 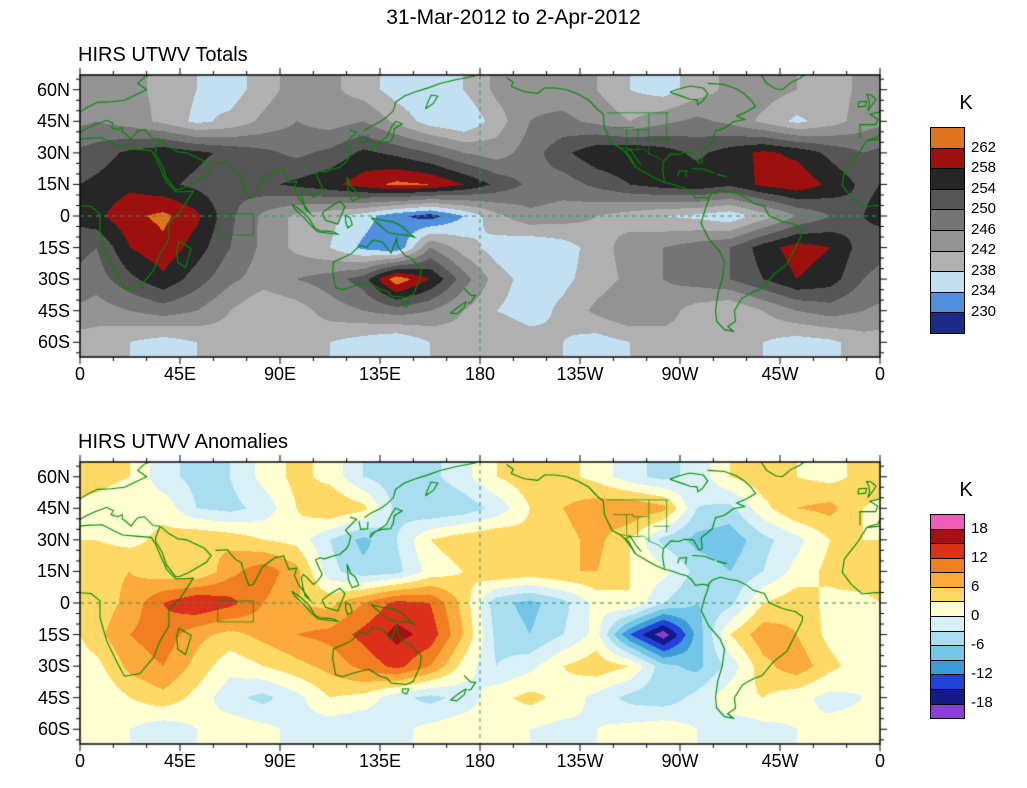 What do you see at coordinates (380, 761) in the screenshot?
I see `anomalies-x-tick-label: 135E` at bounding box center [380, 761].